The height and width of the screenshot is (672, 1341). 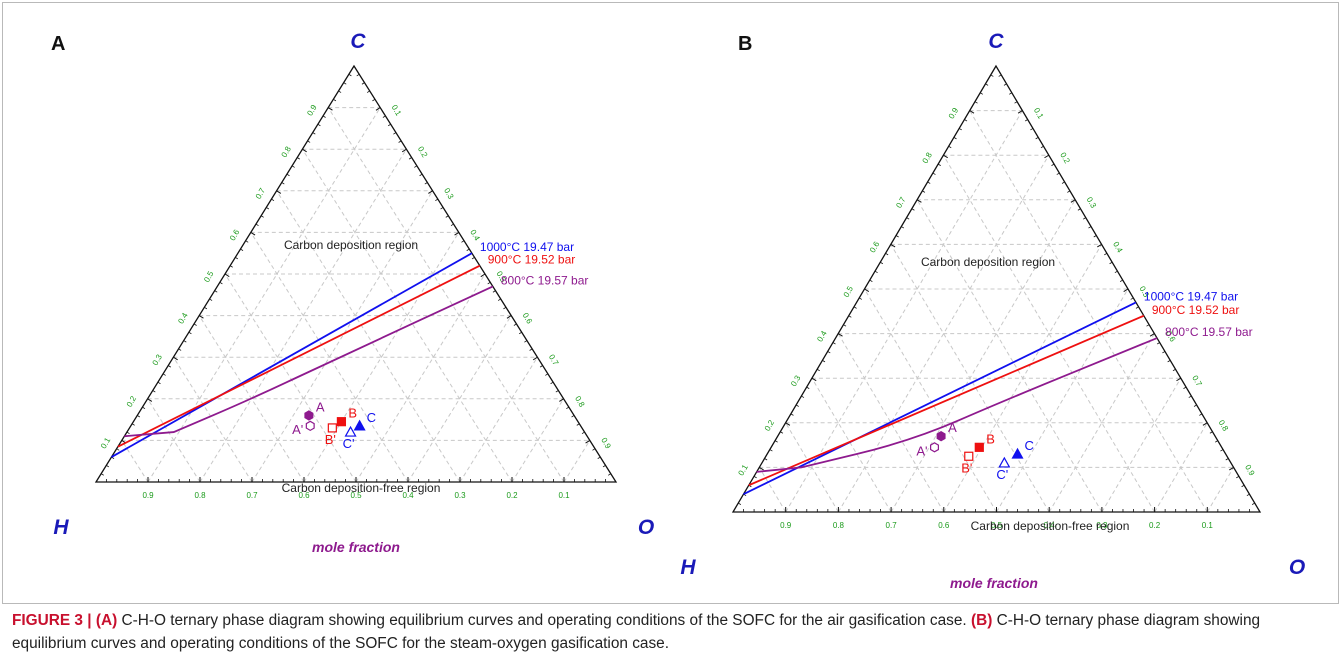 What do you see at coordinates (320, 406) in the screenshot?
I see `point-label: A` at bounding box center [320, 406].